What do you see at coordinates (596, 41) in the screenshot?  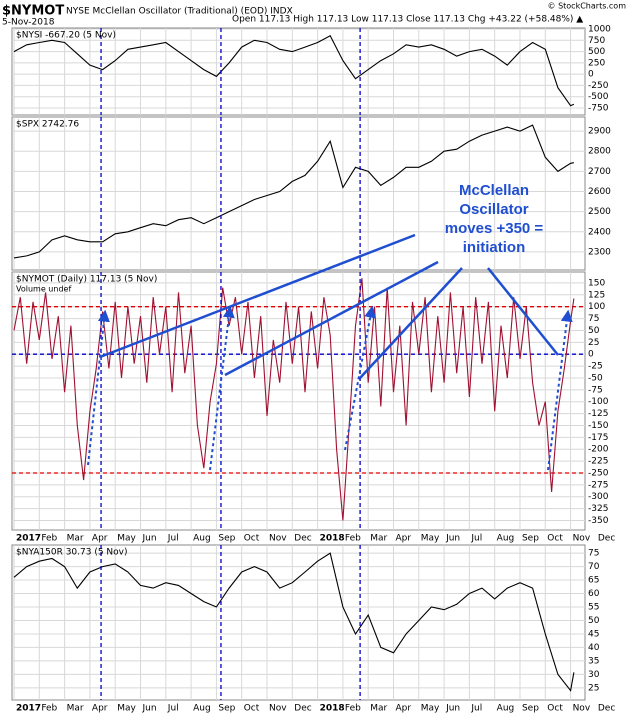 I see `y-tick-label: 750` at bounding box center [596, 41].